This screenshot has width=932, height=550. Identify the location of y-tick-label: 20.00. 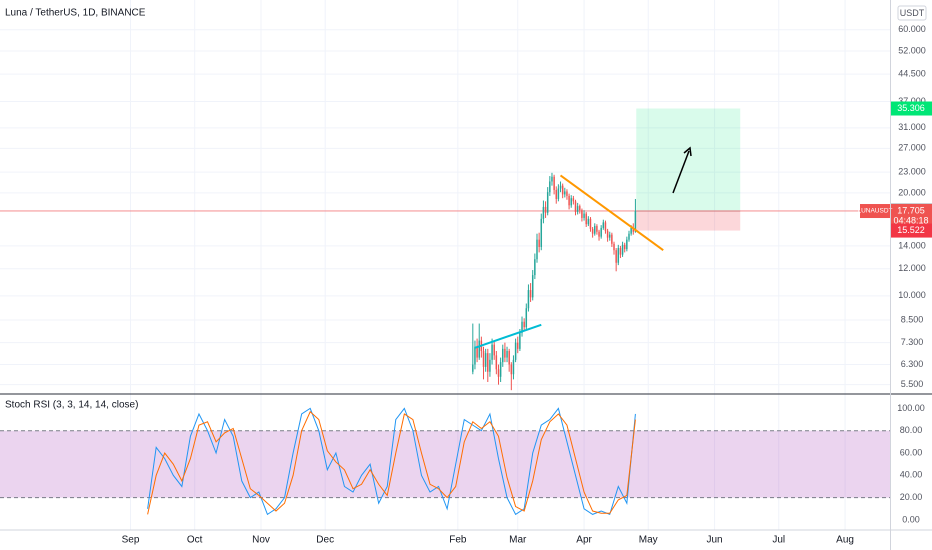
(911, 497).